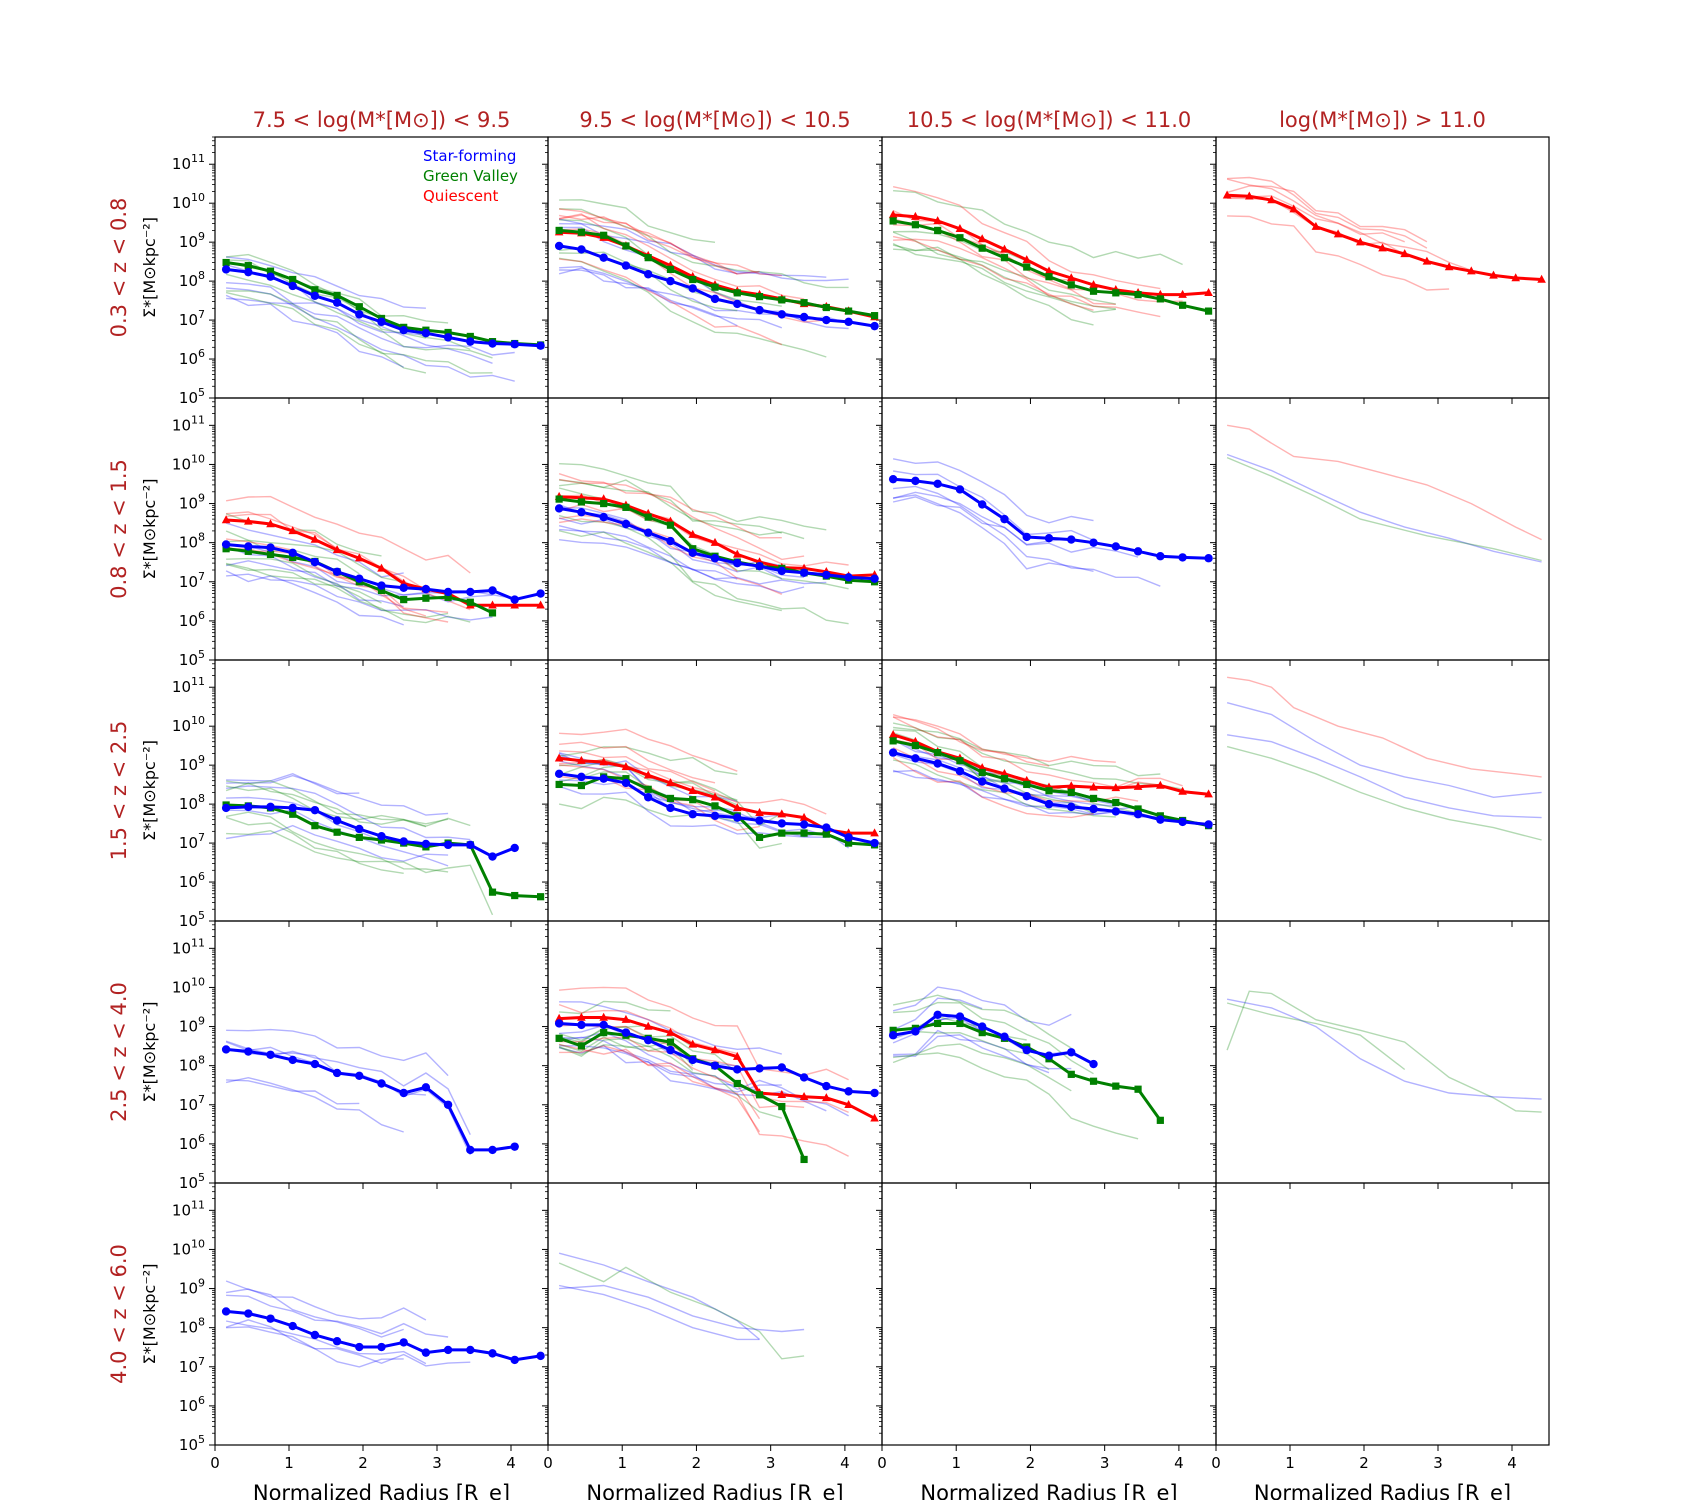  I want to click on median-series-quiescent, so click(383, 562).